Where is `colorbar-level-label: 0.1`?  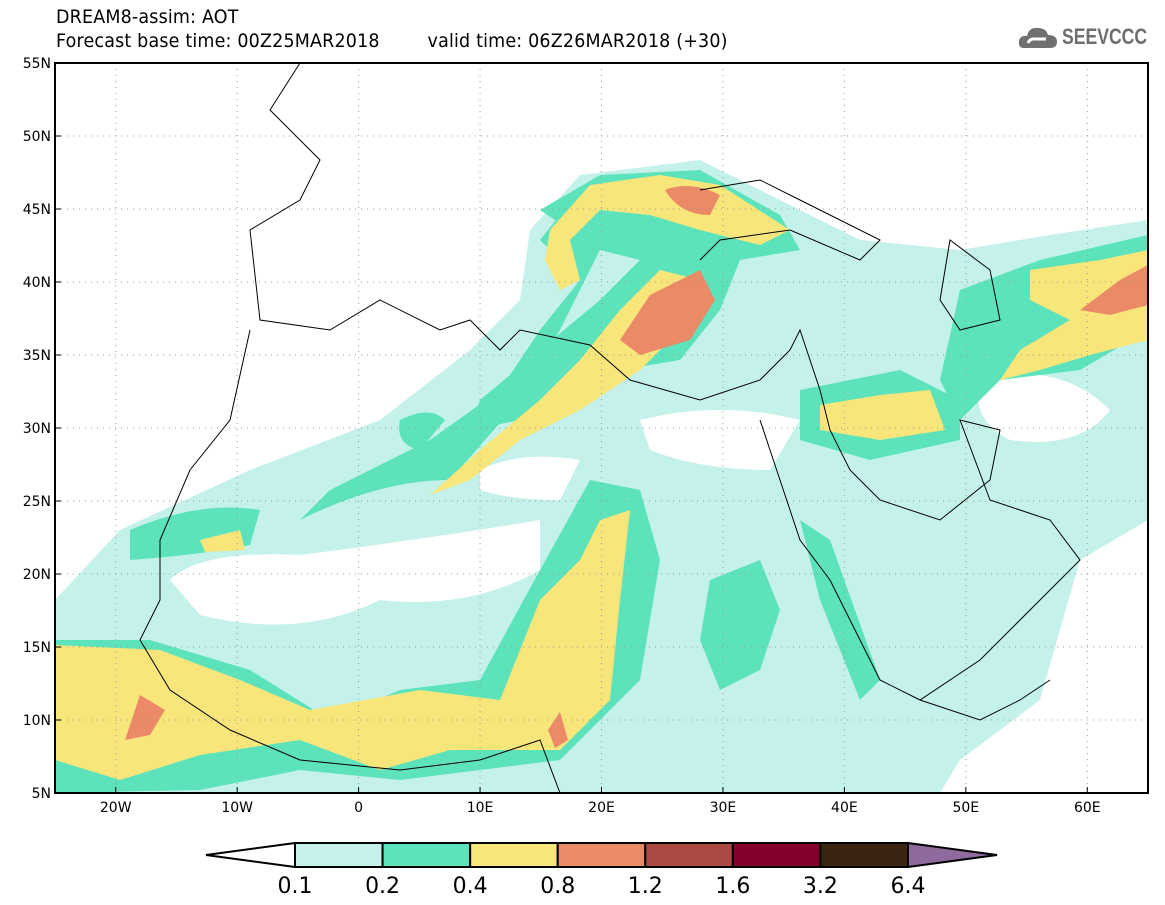 colorbar-level-label: 0.1 is located at coordinates (295, 886).